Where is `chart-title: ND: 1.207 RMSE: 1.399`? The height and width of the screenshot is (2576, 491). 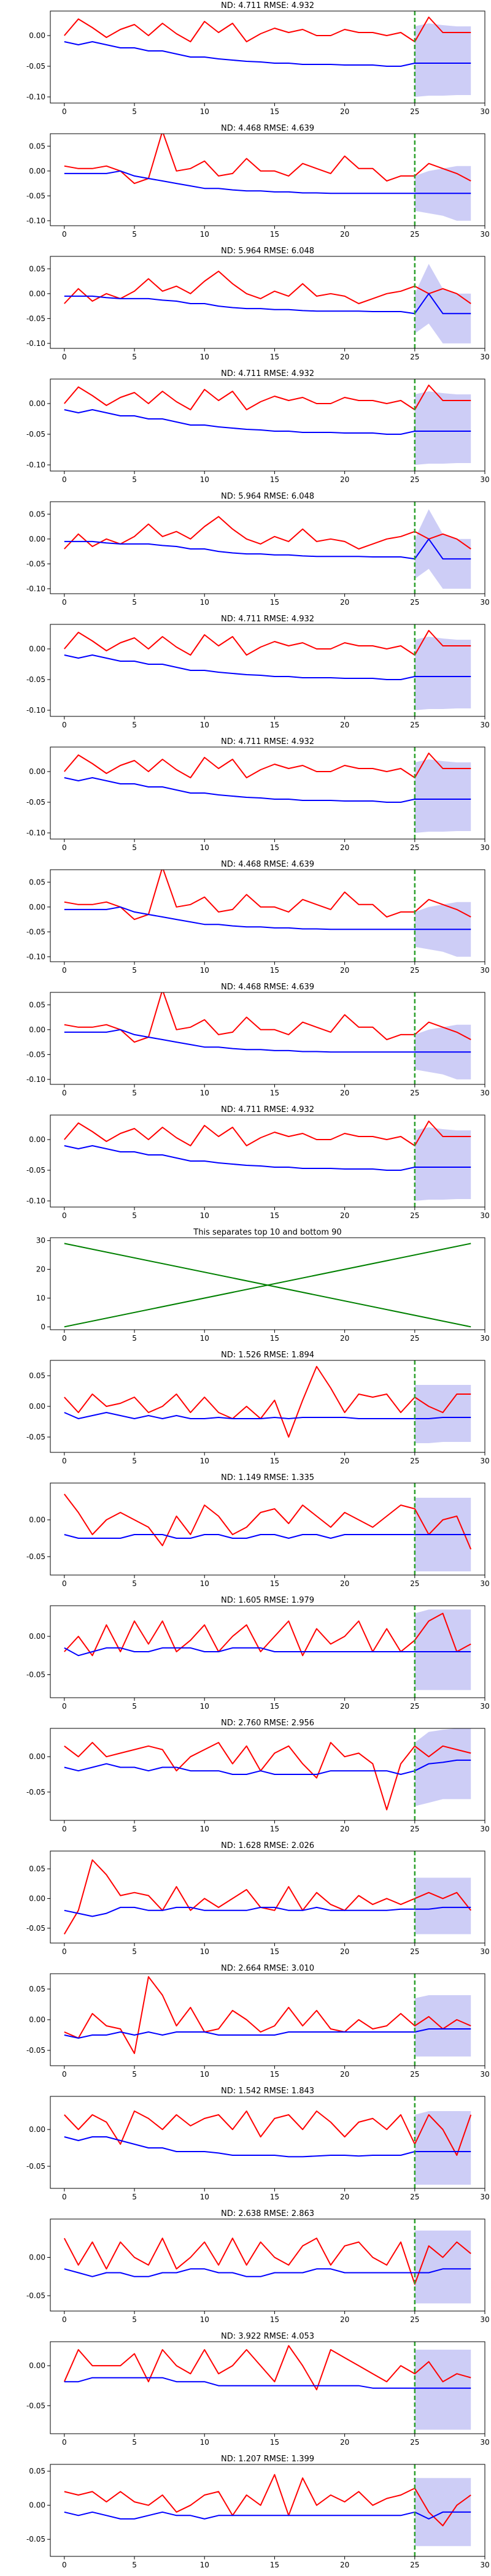
chart-title: ND: 1.207 RMSE: 1.399 is located at coordinates (267, 2459).